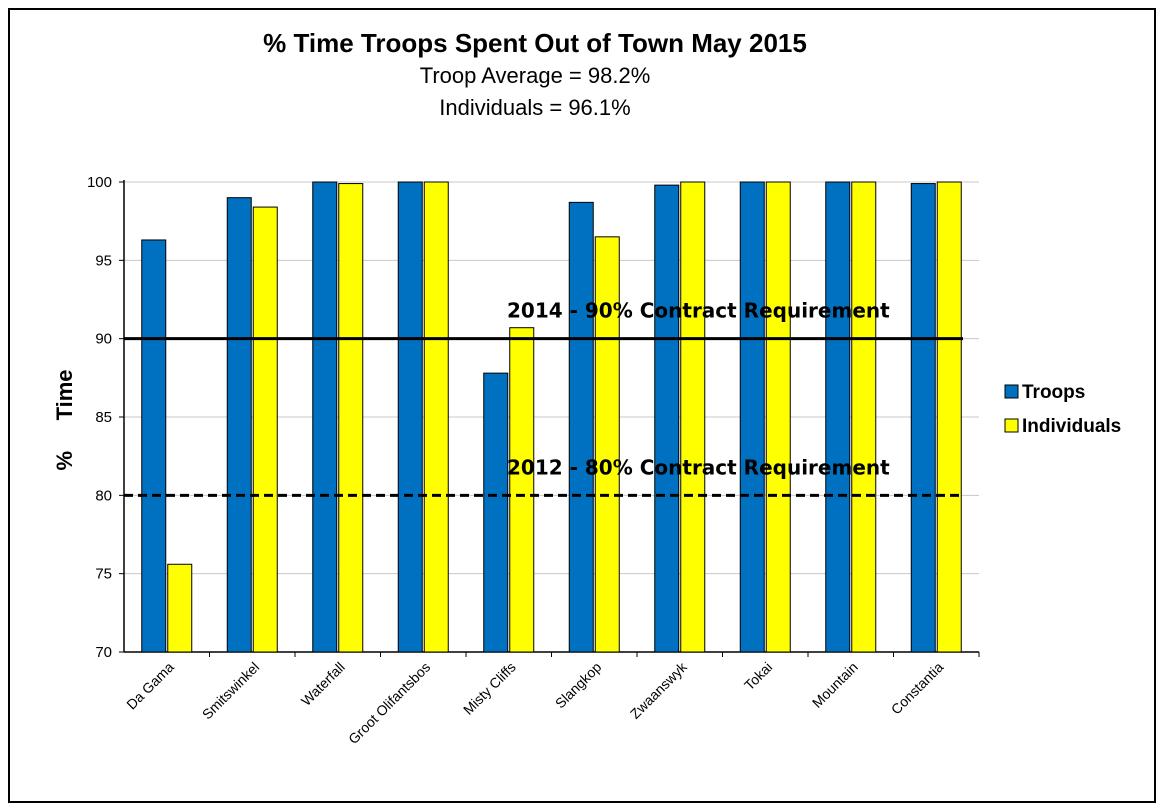 This screenshot has height=811, width=1164. What do you see at coordinates (154, 446) in the screenshot?
I see `bar-troops-da-gama` at bounding box center [154, 446].